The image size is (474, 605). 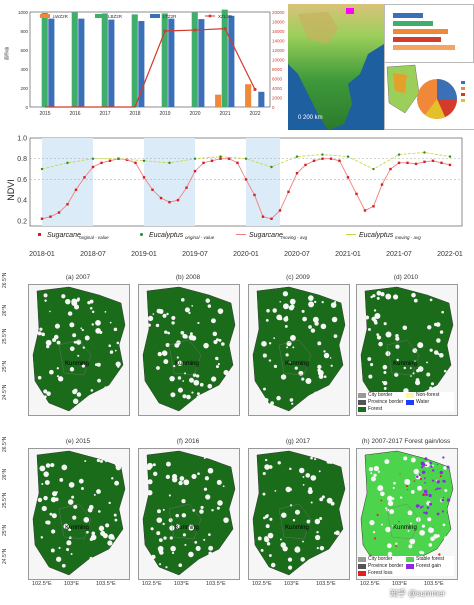 What do you see at coordinates (386, 402) in the screenshot?
I see `legend-text: Province border` at bounding box center [386, 402].